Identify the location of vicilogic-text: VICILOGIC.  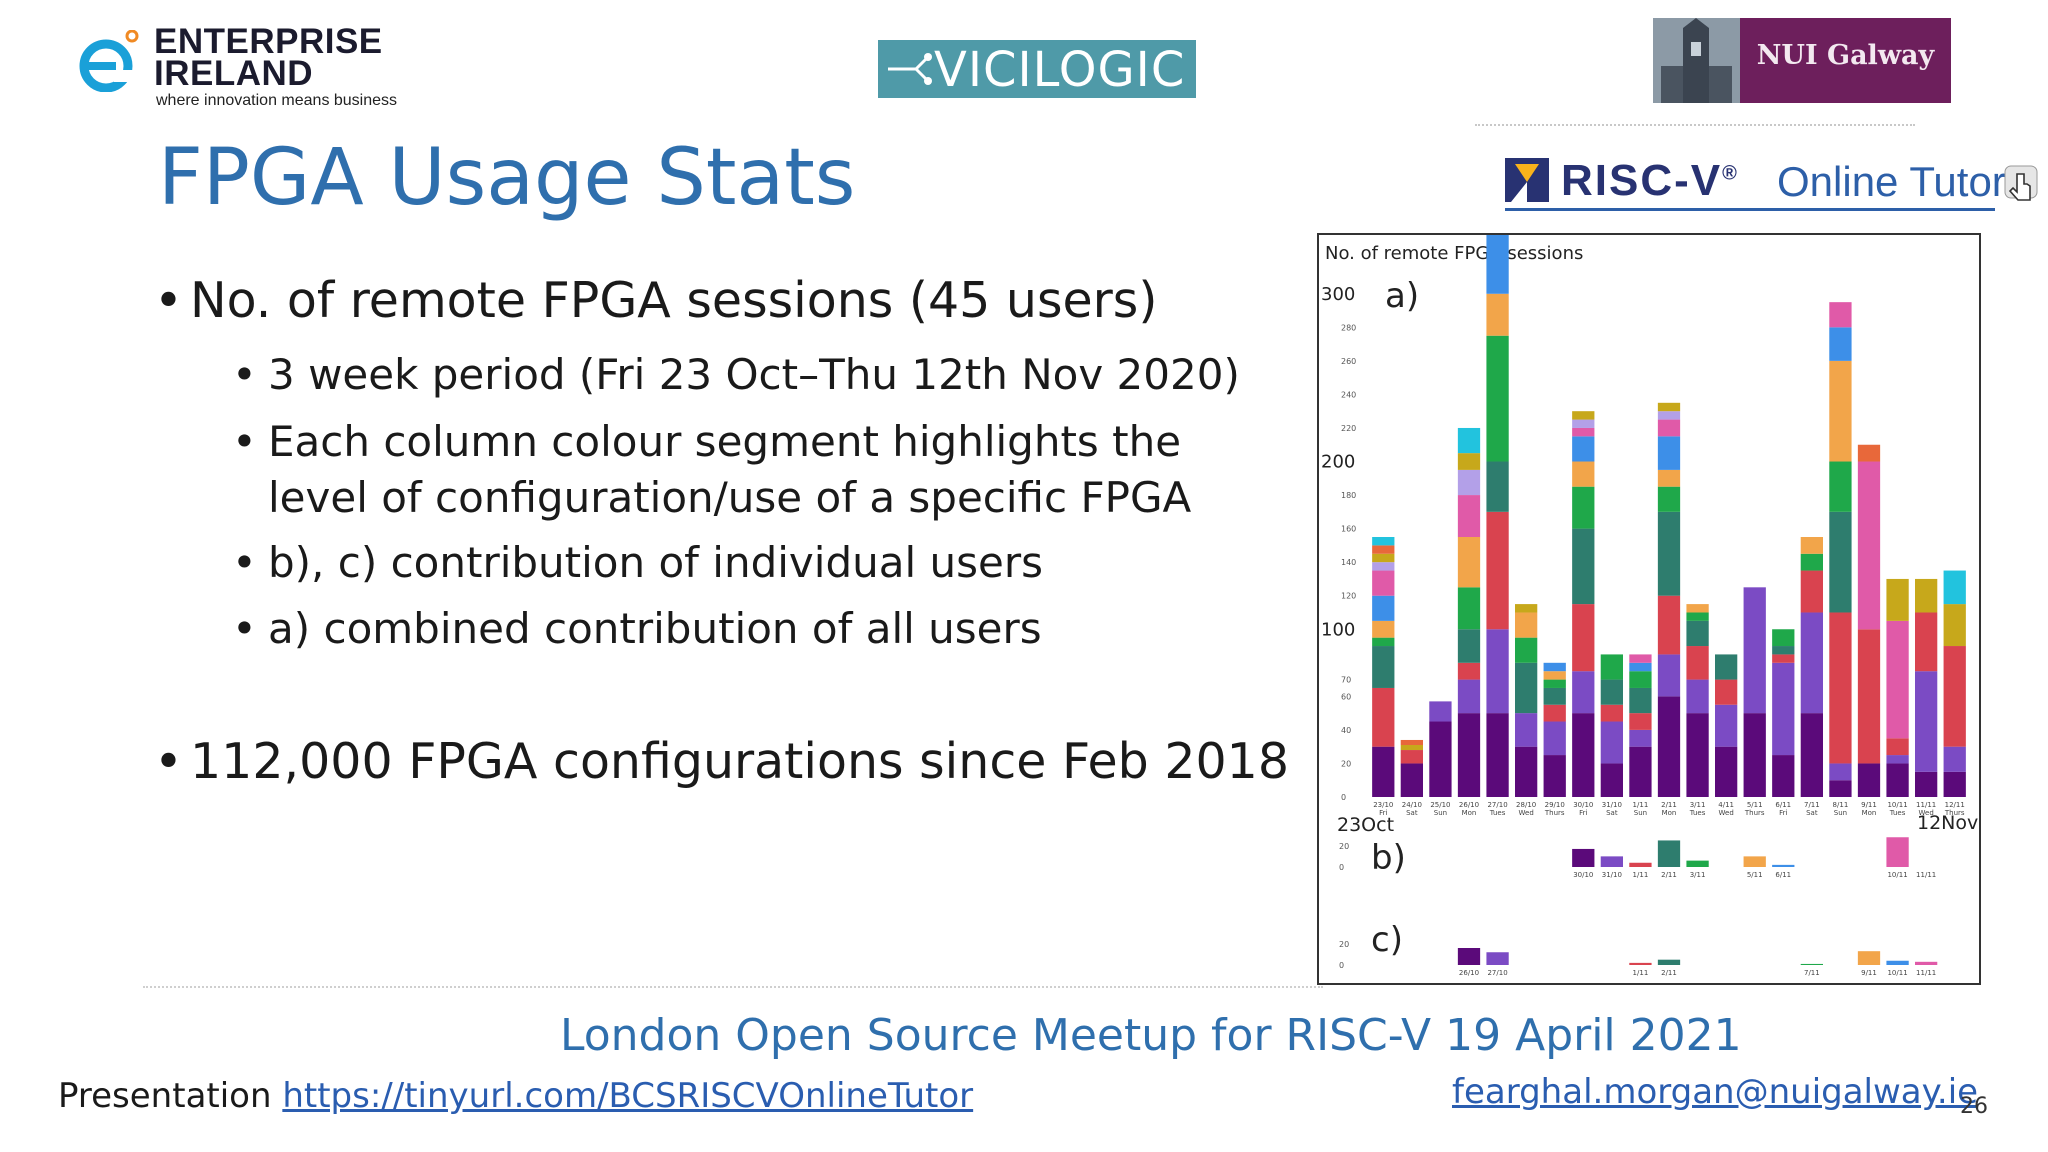
(1060, 70).